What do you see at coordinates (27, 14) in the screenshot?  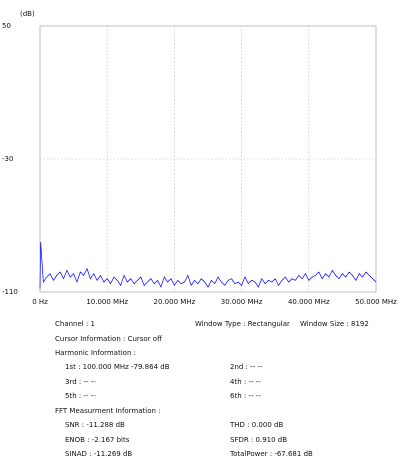 I see `y-axis-label: (dB)` at bounding box center [27, 14].